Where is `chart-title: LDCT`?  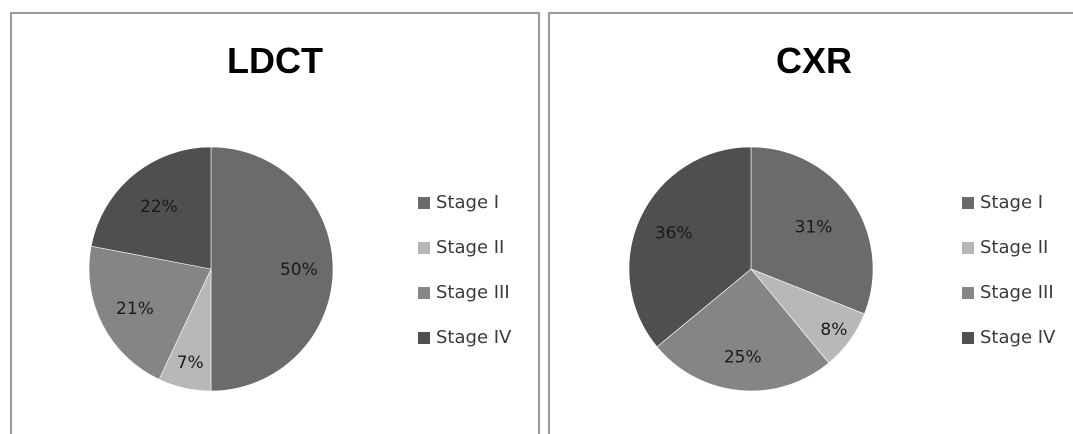
chart-title: LDCT is located at coordinates (275, 60).